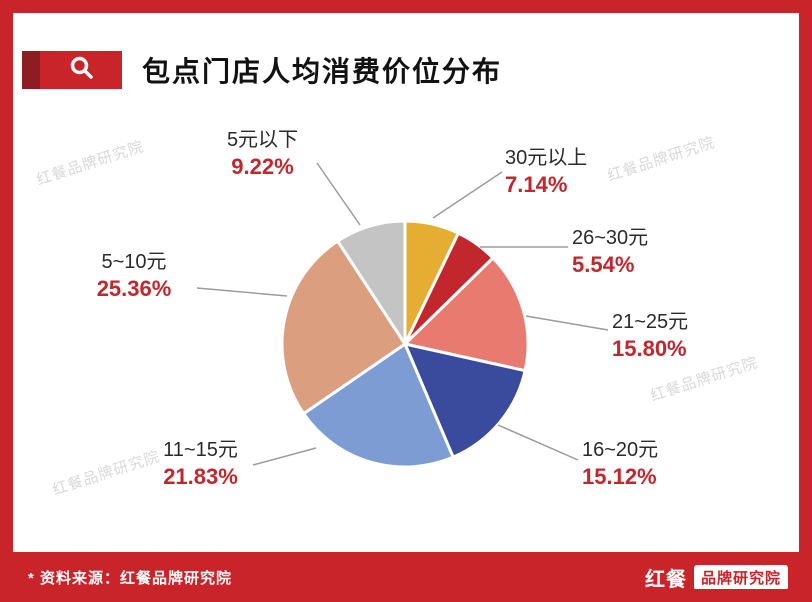  I want to click on pie-label-category: 11~15元, so click(200, 450).